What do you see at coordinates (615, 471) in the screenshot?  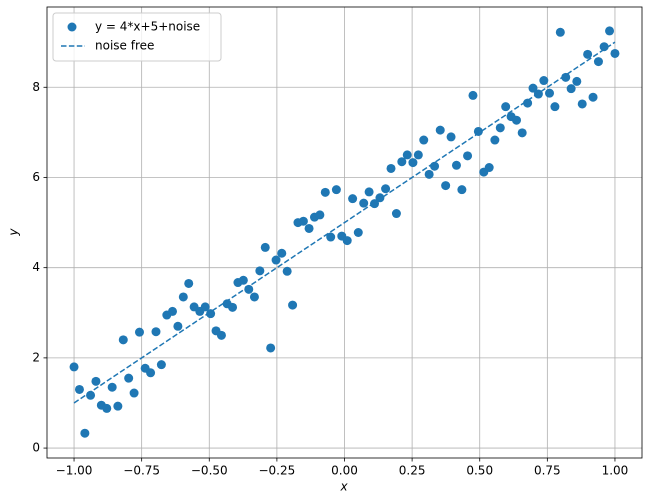 I see `x-tick-label: 1.00` at bounding box center [615, 471].